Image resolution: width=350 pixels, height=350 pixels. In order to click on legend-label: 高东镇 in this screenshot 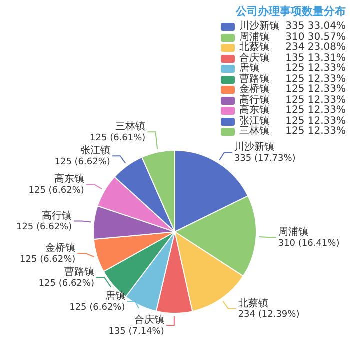, I will do `click(254, 110)`.